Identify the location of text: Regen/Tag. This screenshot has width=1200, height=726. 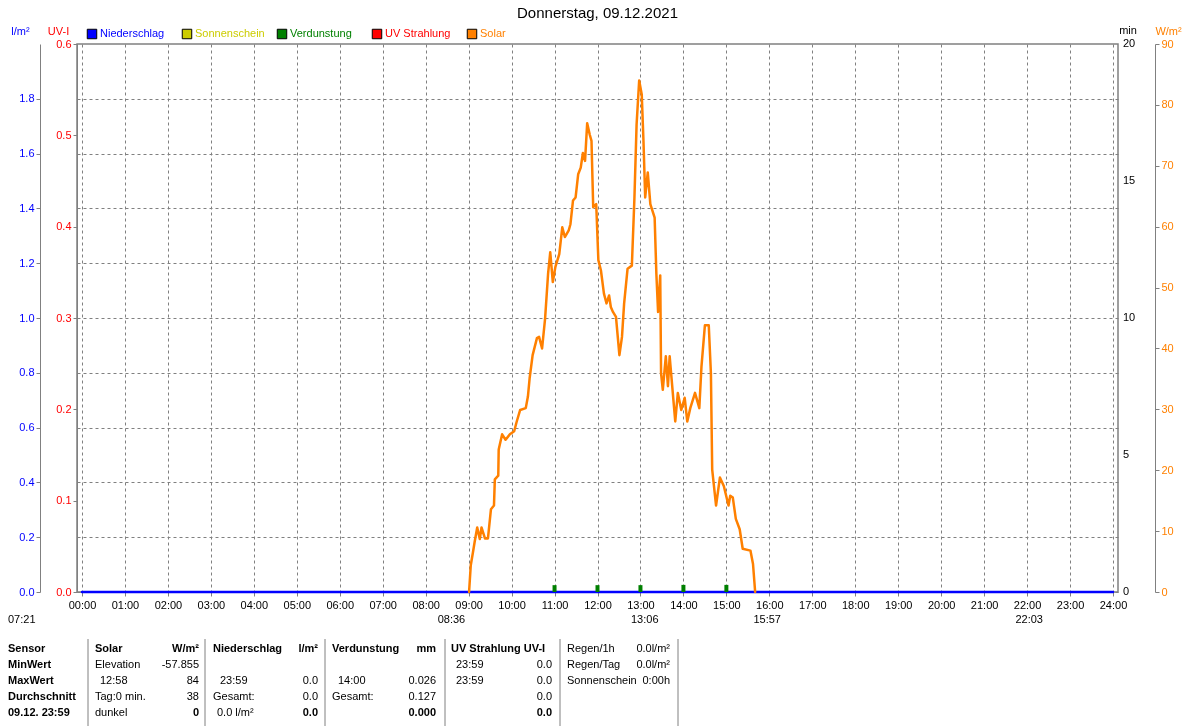
(594, 664).